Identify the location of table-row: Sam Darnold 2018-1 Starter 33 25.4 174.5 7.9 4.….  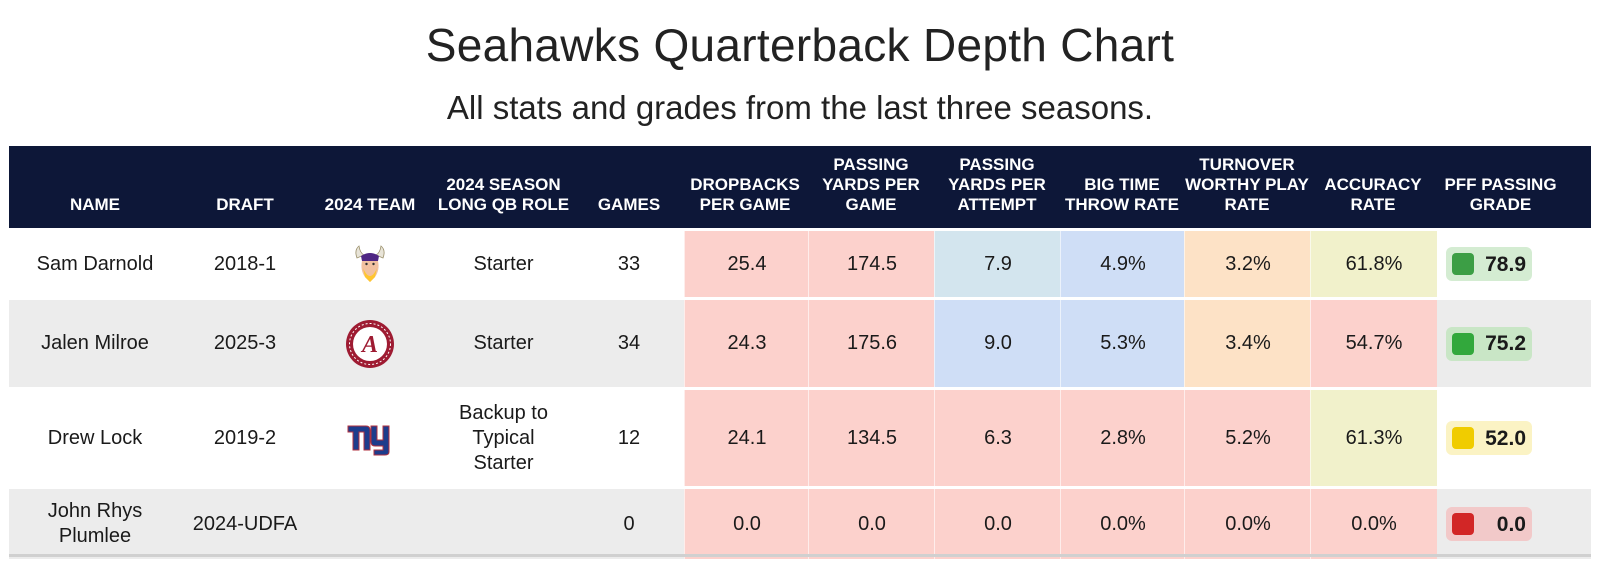
(800, 264).